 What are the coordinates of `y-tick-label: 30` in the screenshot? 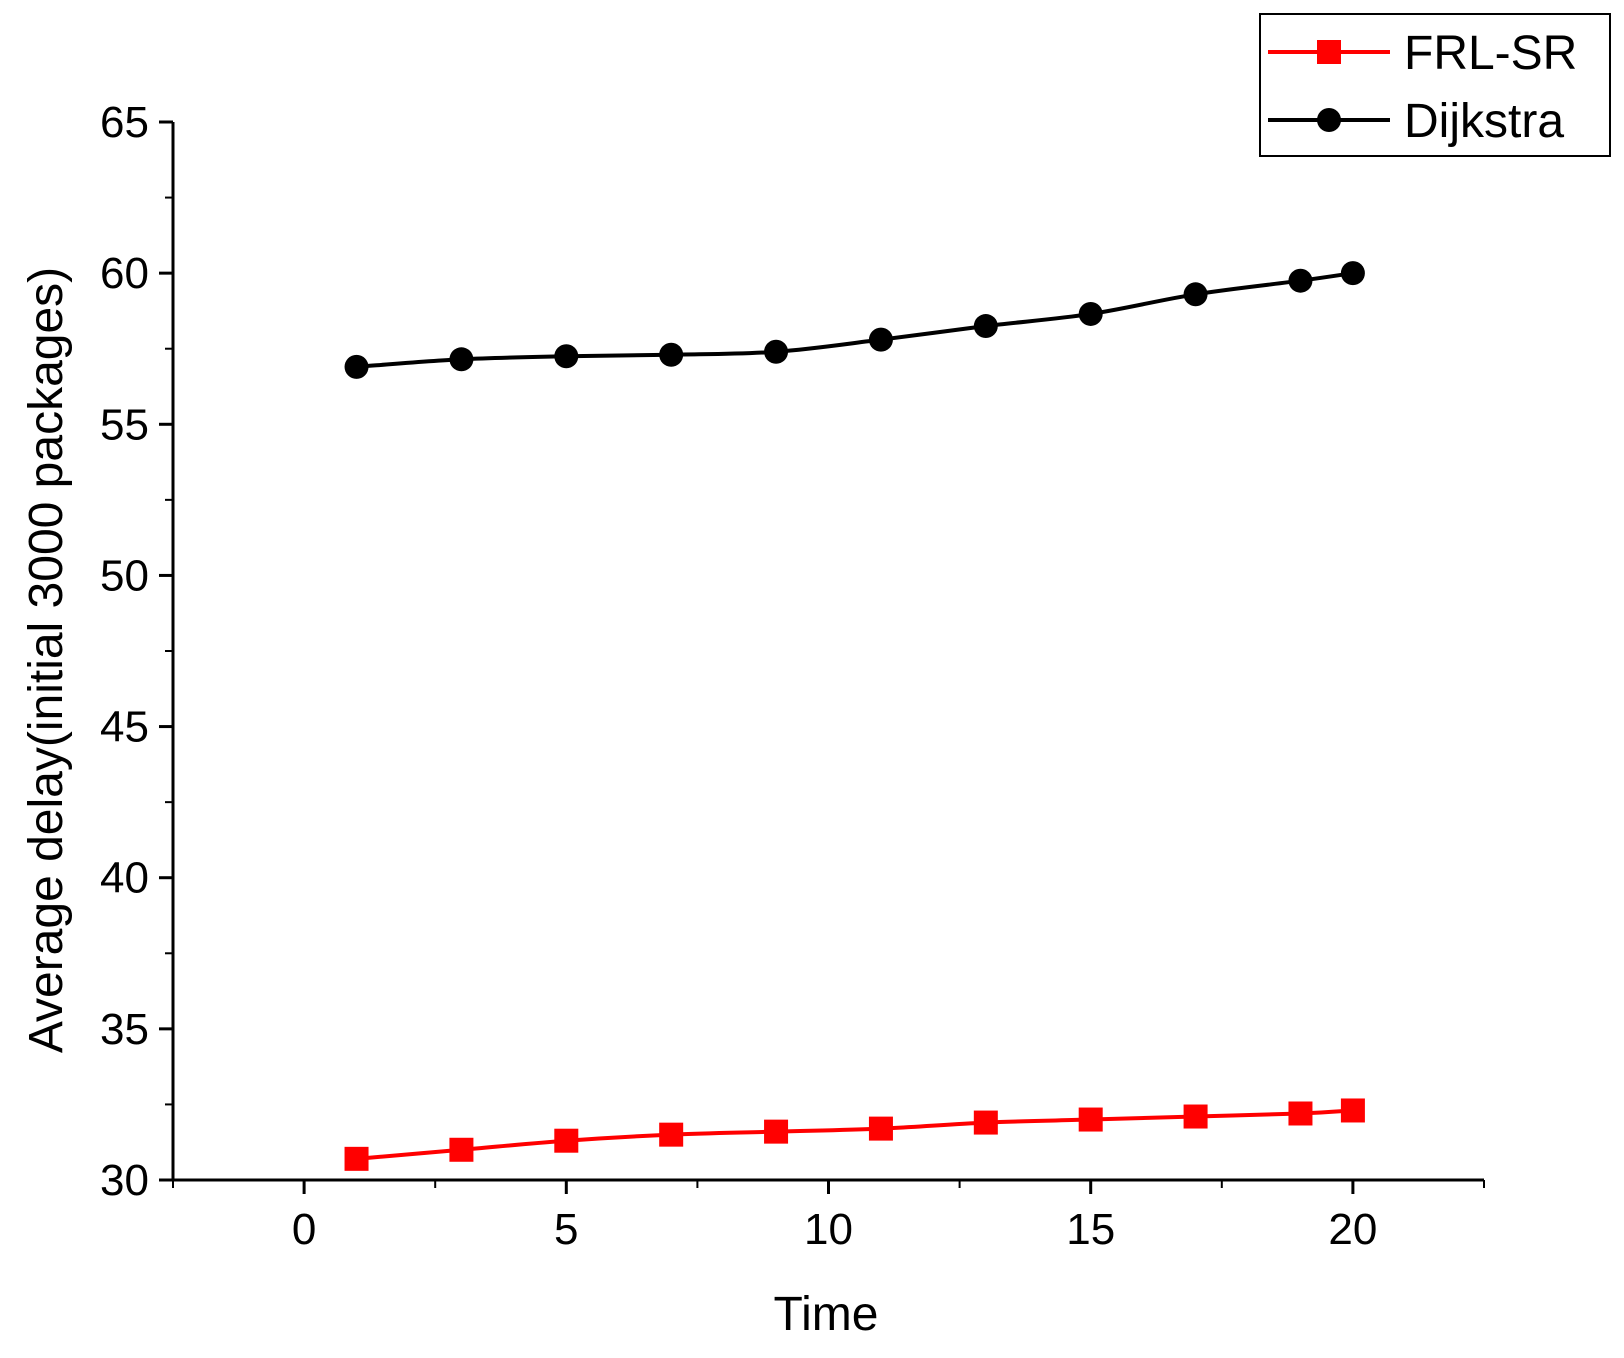 It's located at (124, 1180).